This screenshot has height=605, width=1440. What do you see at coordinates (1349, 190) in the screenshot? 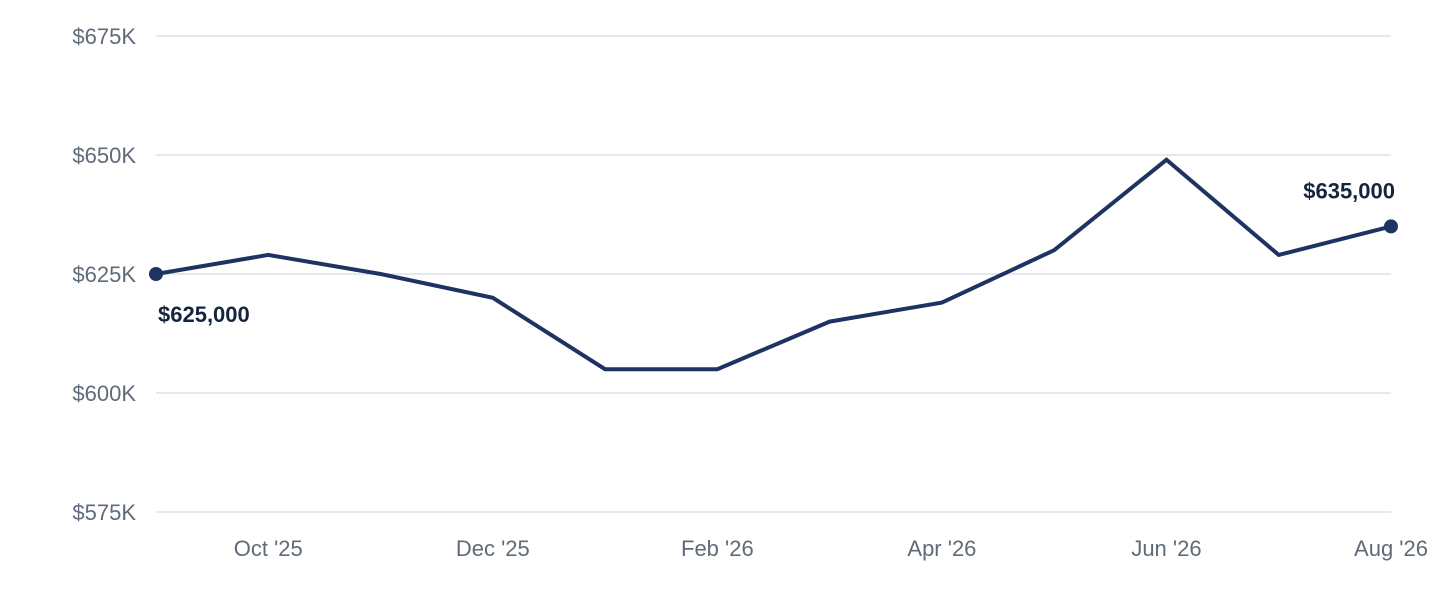
I see `data-label: $635,000` at bounding box center [1349, 190].